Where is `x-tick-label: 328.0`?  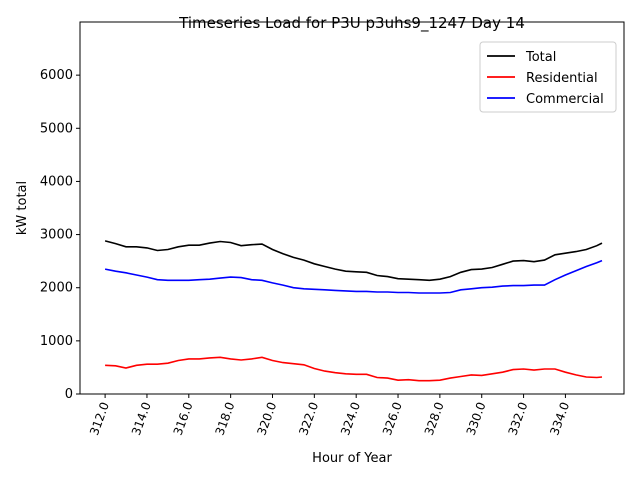
x-tick-label: 328.0 is located at coordinates (434, 418).